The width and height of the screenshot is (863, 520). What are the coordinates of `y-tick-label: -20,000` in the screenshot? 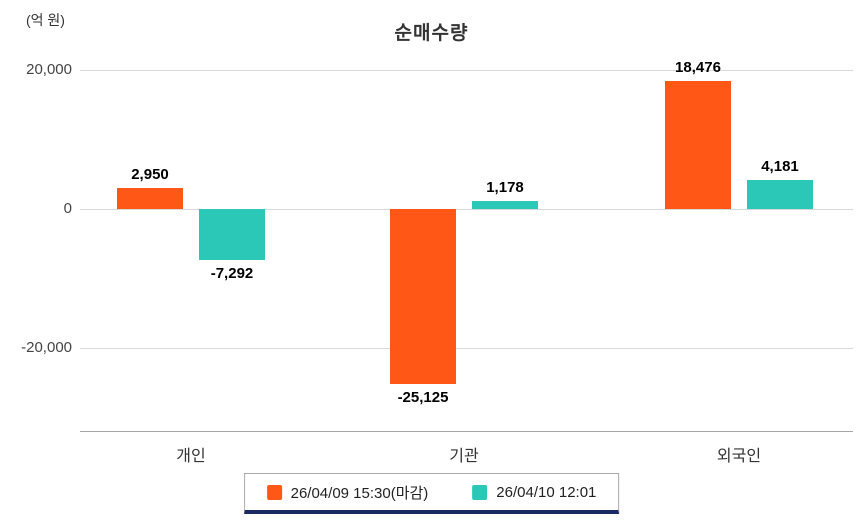 It's located at (46, 347).